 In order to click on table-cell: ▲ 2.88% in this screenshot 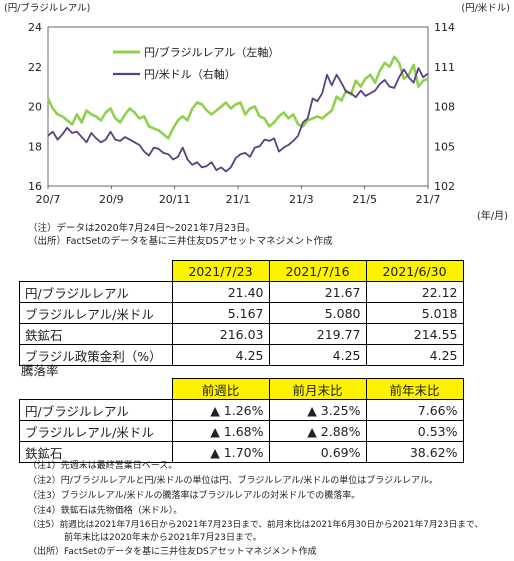, I will do `click(317, 431)`.